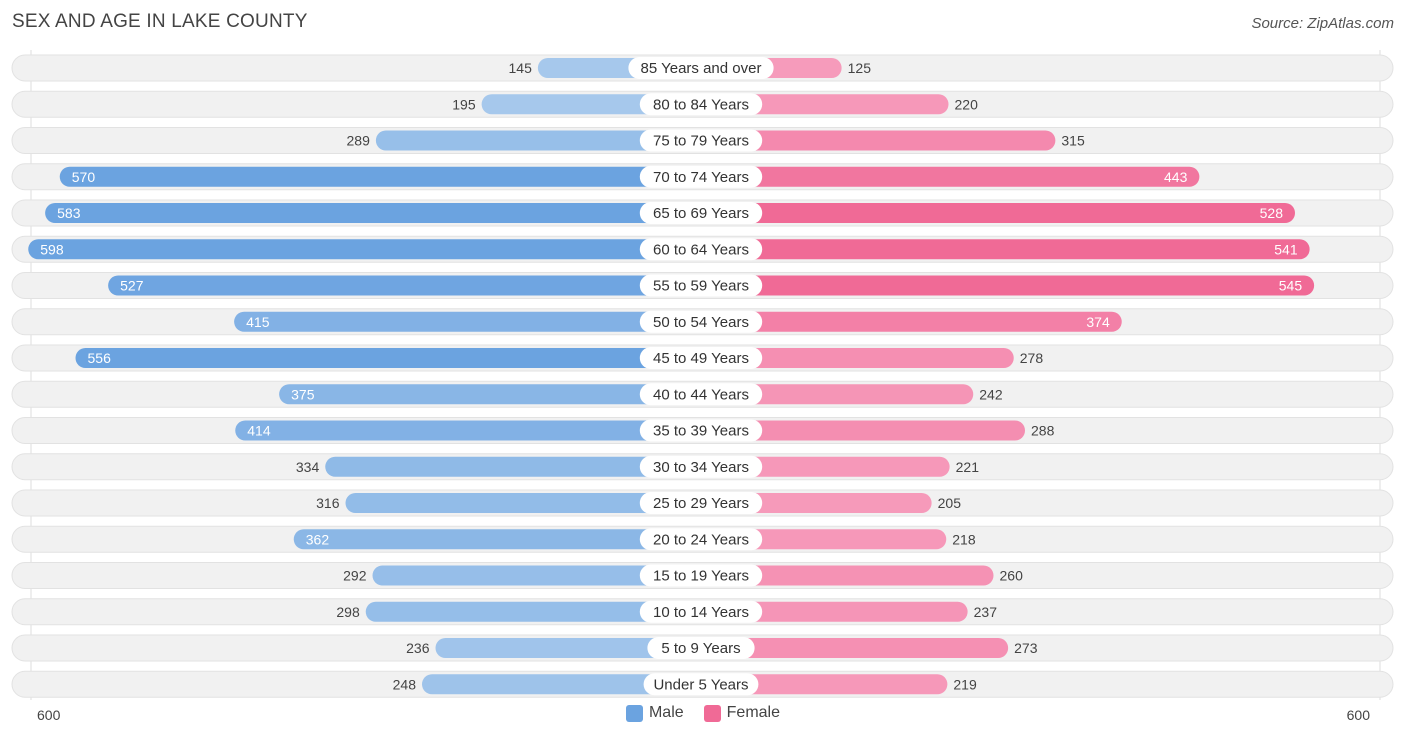  I want to click on female-value-label: 545, so click(1291, 286).